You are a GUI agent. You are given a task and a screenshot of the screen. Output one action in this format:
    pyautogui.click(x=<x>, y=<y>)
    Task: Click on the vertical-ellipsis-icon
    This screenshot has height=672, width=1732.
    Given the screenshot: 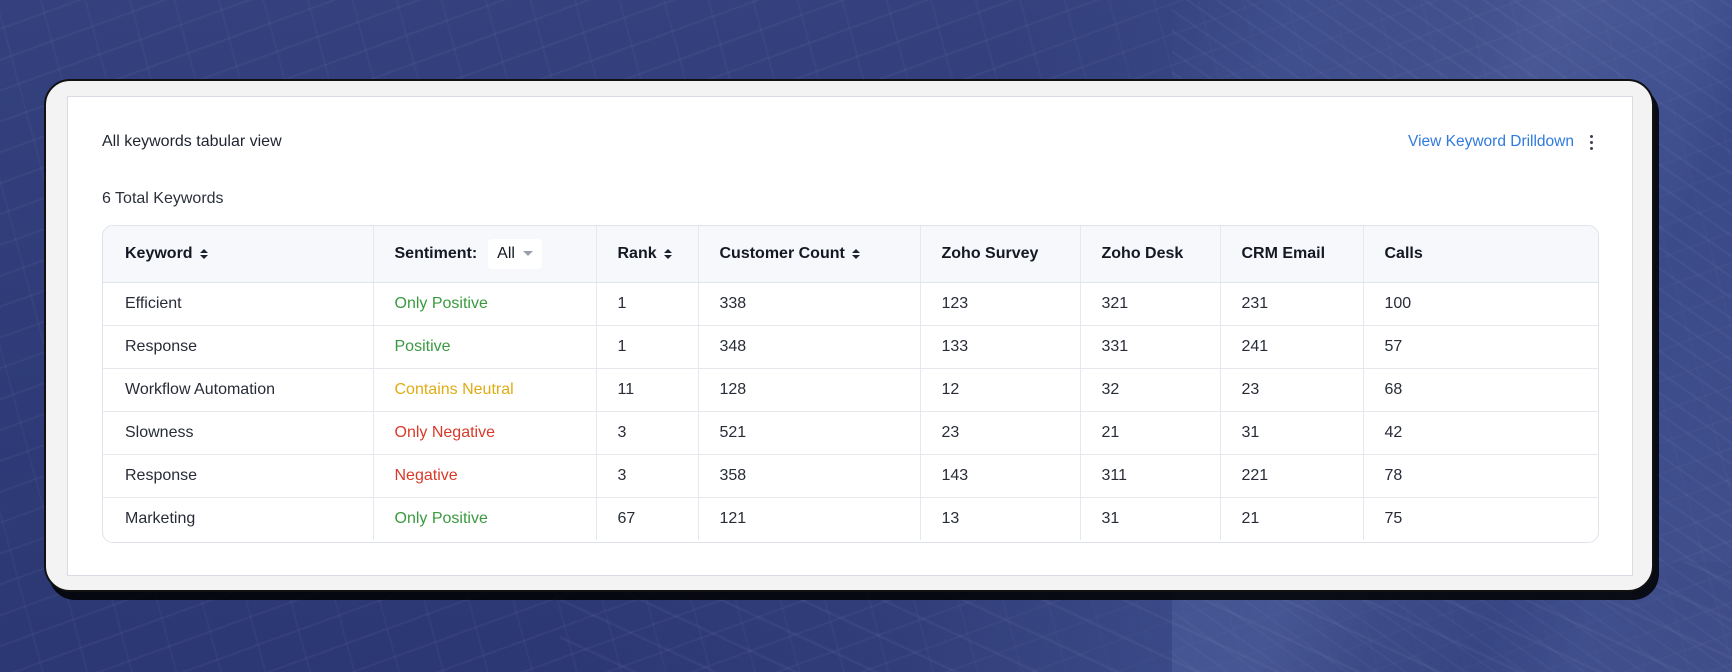 What is the action you would take?
    pyautogui.click(x=1591, y=142)
    